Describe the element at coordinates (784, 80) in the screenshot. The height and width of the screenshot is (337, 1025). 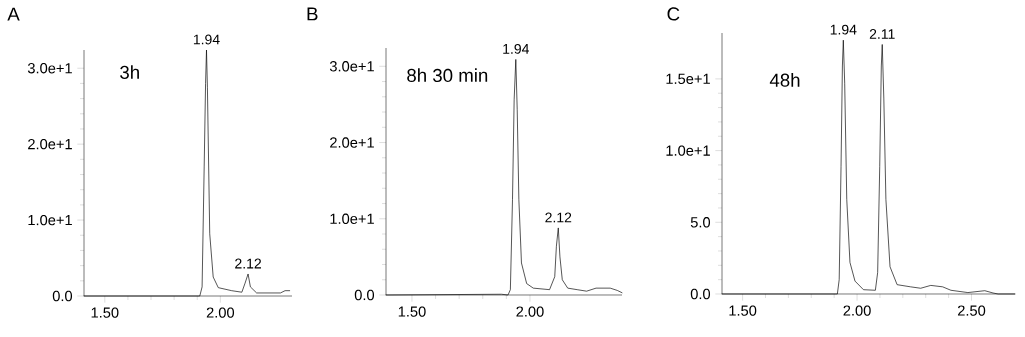
I see `annotation: 48h` at that location.